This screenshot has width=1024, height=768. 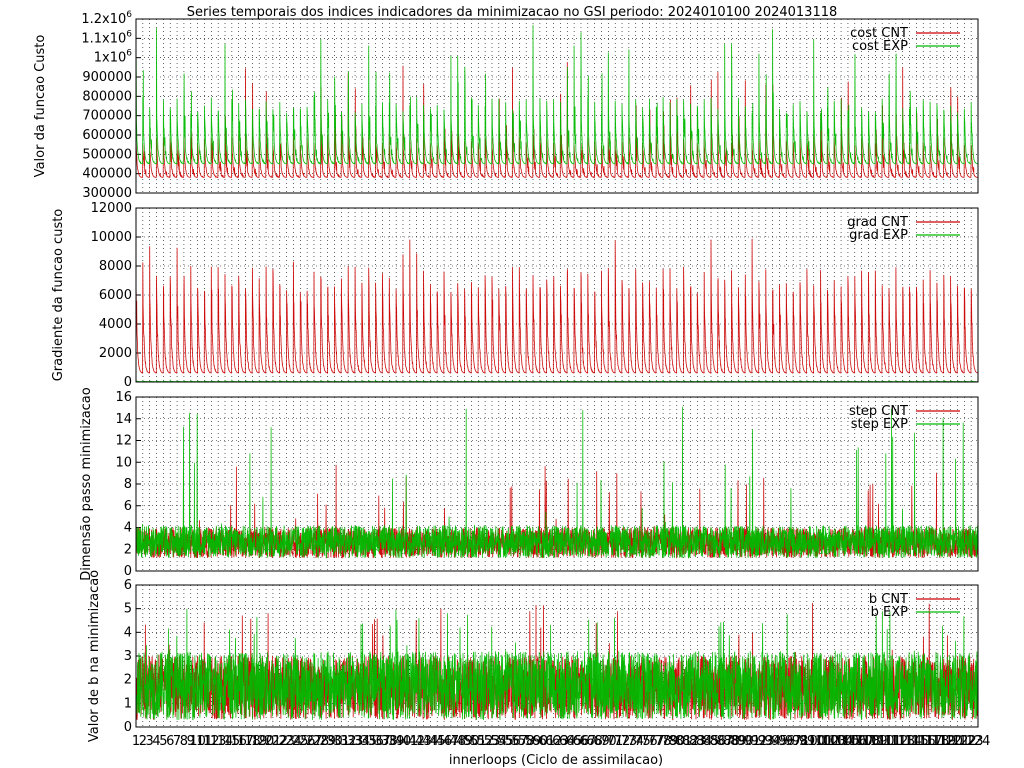 I want to click on x-tick-label: 56, so click(x=512, y=741).